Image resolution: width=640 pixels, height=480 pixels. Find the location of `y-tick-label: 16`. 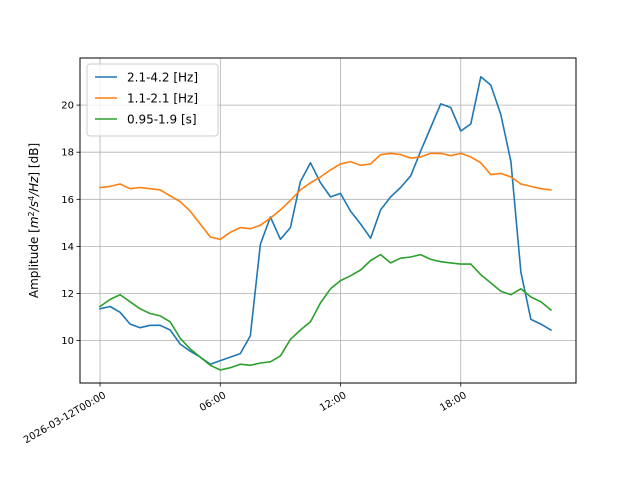

y-tick-label: 16 is located at coordinates (67, 200).